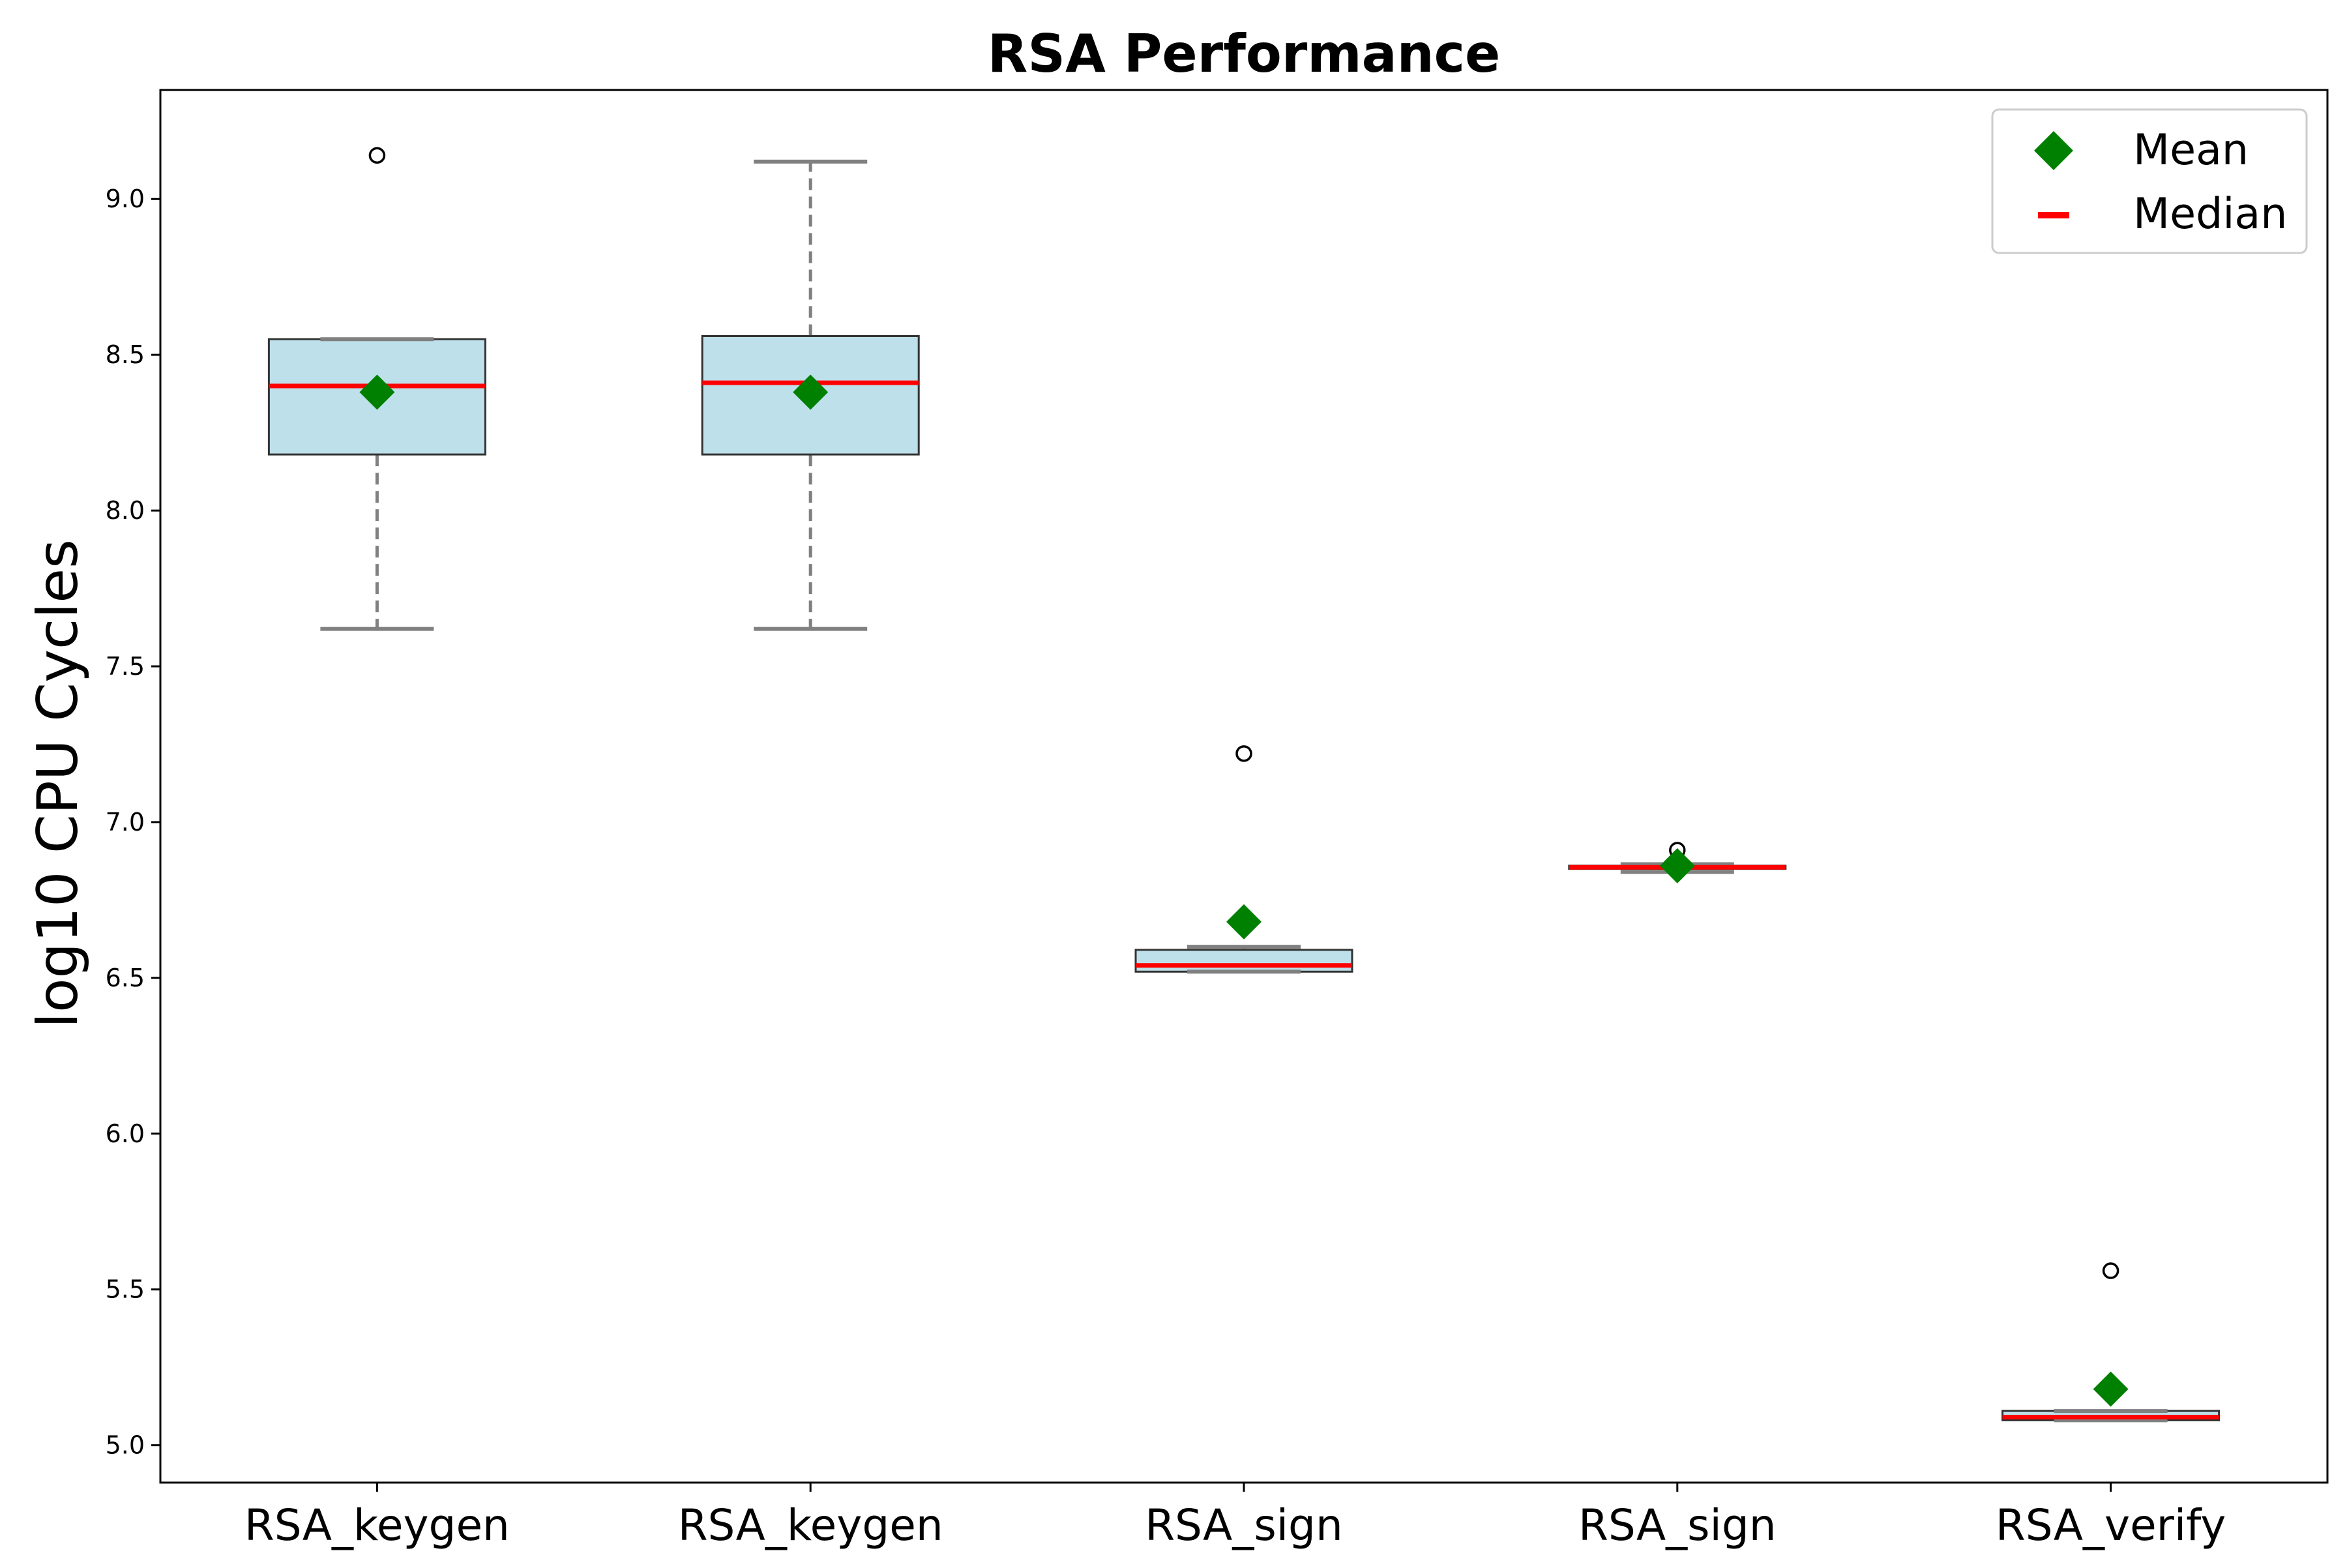 Image resolution: width=2347 pixels, height=1568 pixels. Describe the element at coordinates (126, 1445) in the screenshot. I see `y-tick-label: 5.0` at that location.